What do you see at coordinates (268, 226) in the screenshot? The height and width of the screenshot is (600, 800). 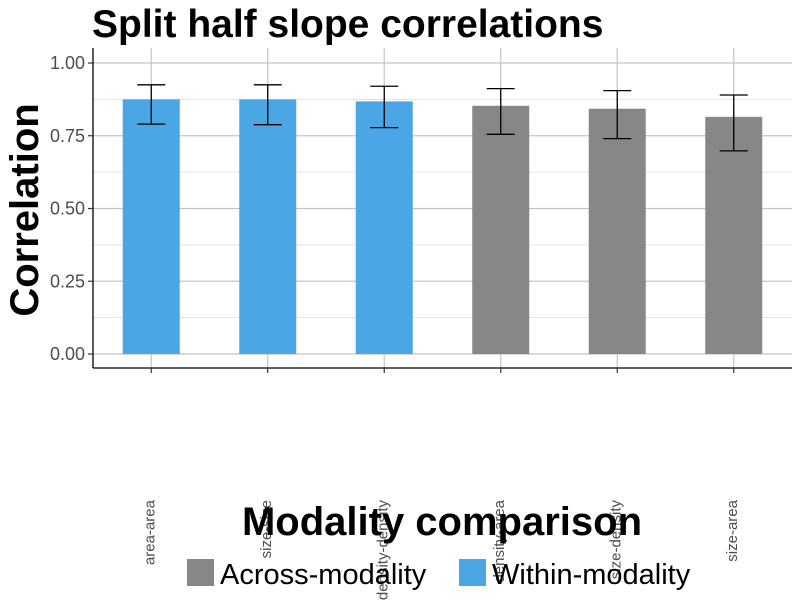 I see `bar-size-size` at bounding box center [268, 226].